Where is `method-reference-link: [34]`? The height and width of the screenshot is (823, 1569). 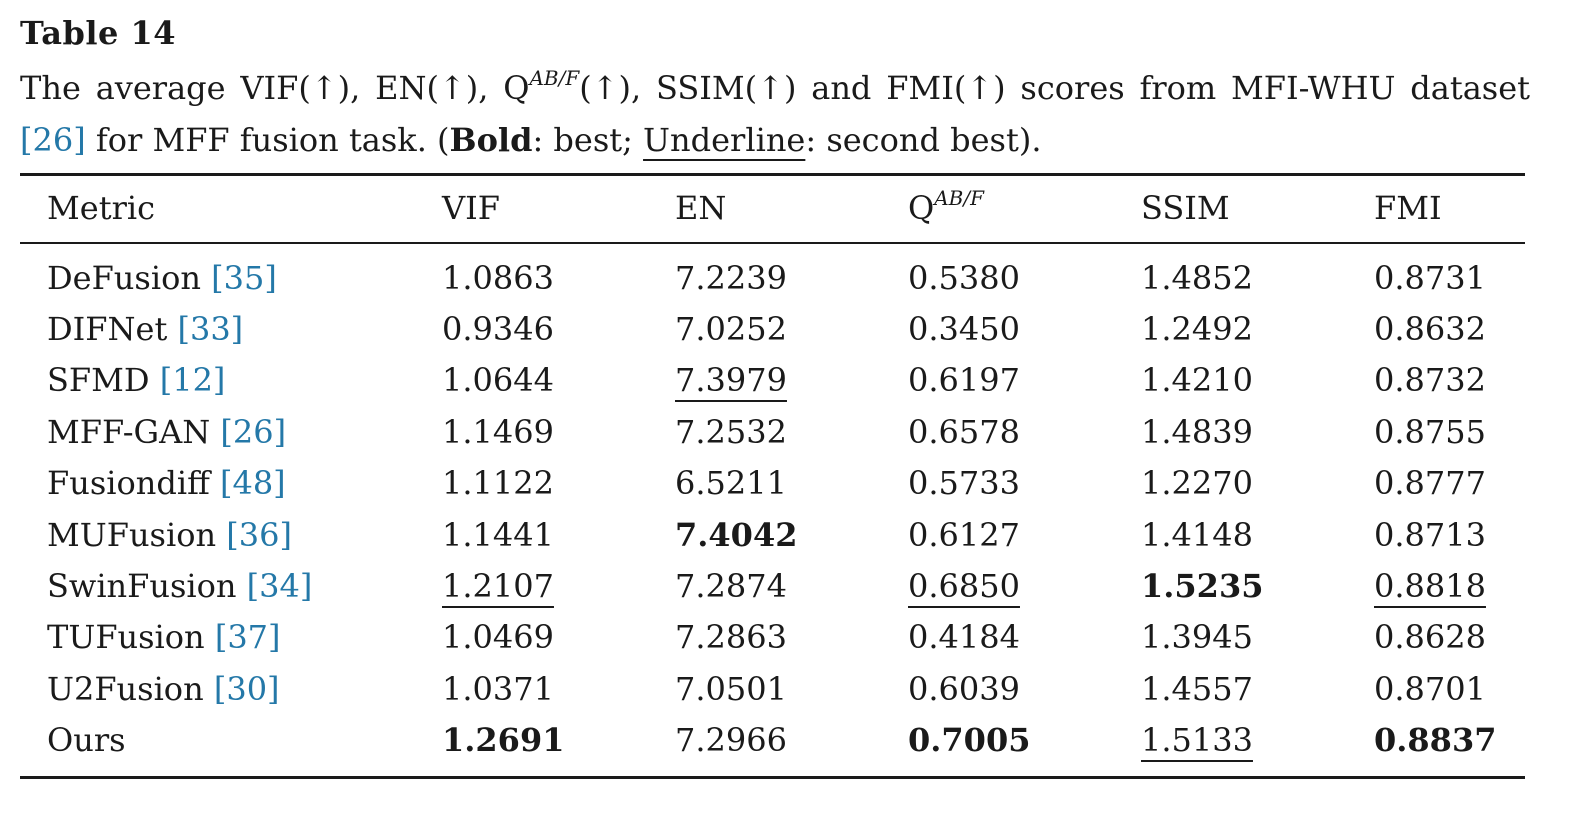 method-reference-link: [34] is located at coordinates (279, 586).